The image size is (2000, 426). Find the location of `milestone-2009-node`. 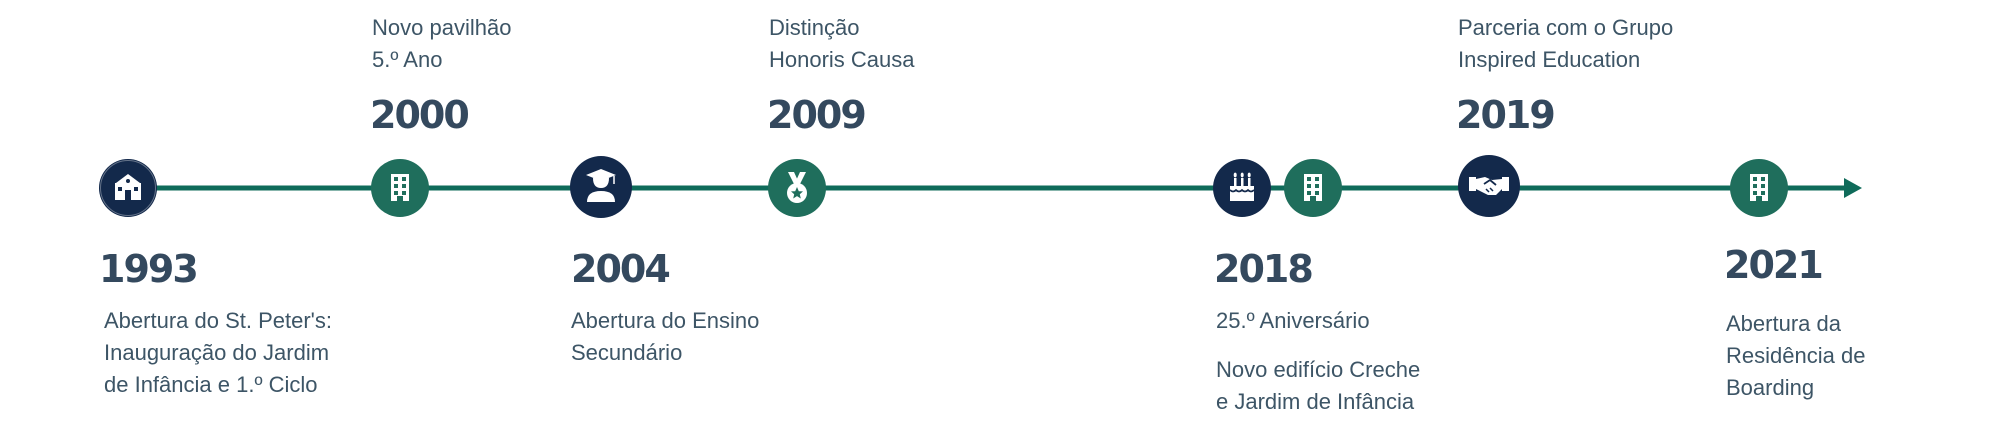

milestone-2009-node is located at coordinates (797, 188).